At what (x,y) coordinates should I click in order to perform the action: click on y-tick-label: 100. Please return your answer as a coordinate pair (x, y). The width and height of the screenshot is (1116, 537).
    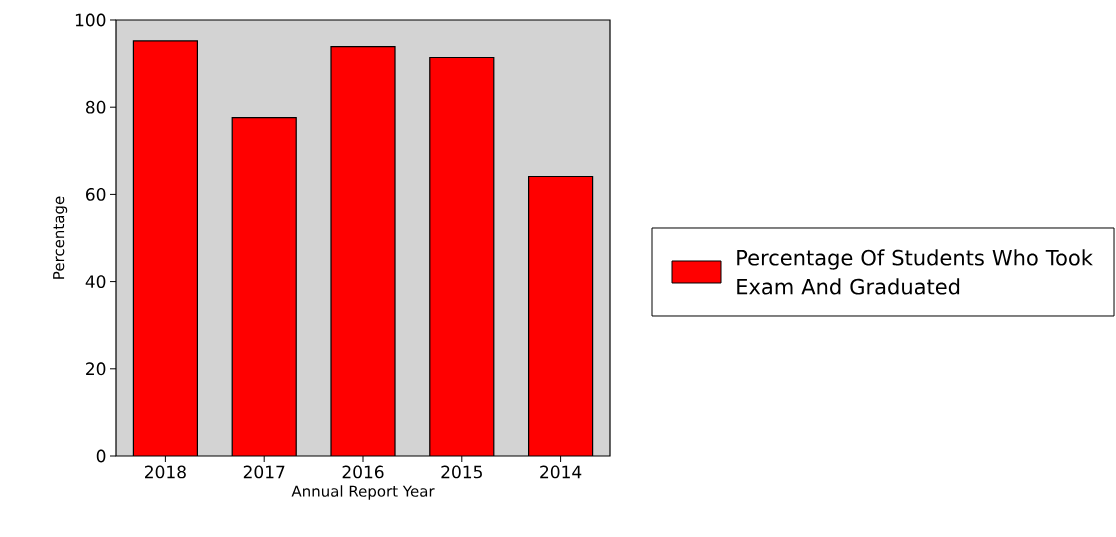
    Looking at the image, I should click on (90, 20).